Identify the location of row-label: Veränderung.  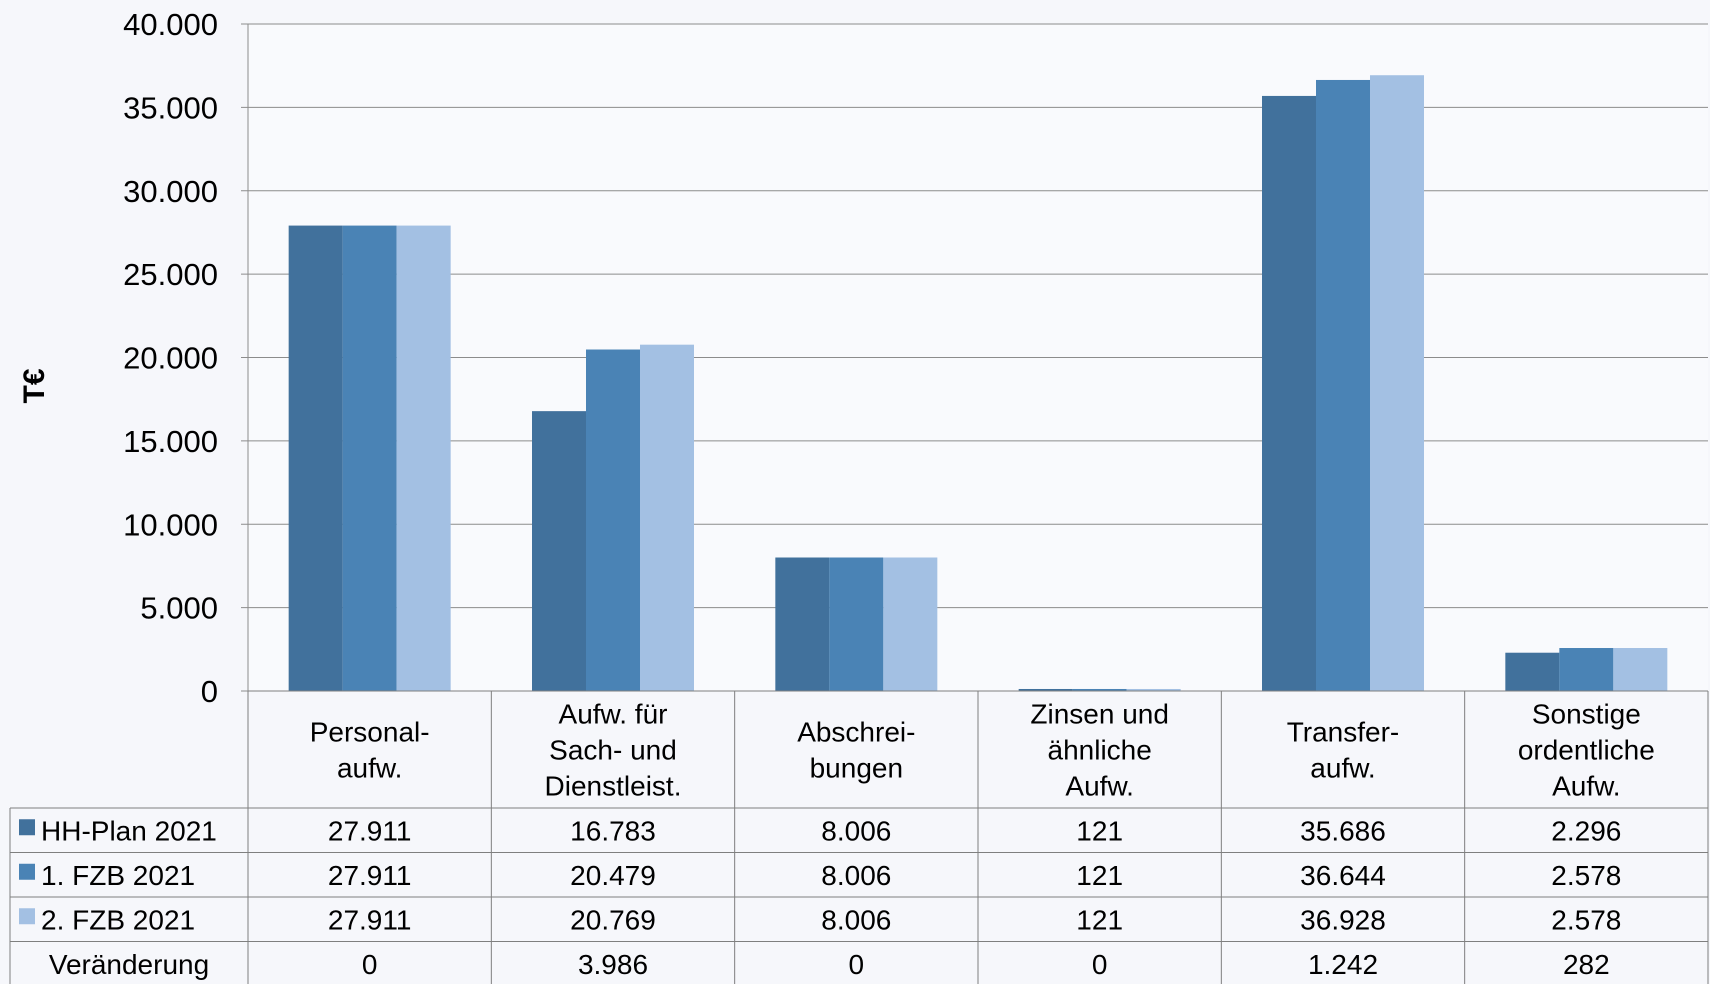
(129, 964).